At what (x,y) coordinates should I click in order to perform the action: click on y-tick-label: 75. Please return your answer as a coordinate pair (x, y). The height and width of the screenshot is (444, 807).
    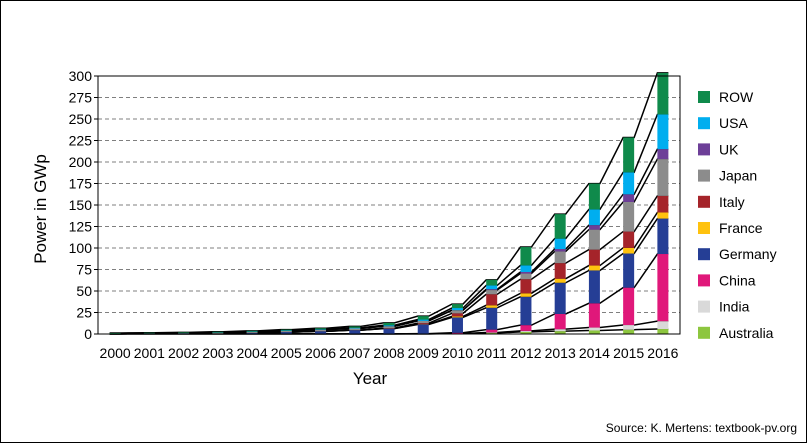
    Looking at the image, I should click on (84, 270).